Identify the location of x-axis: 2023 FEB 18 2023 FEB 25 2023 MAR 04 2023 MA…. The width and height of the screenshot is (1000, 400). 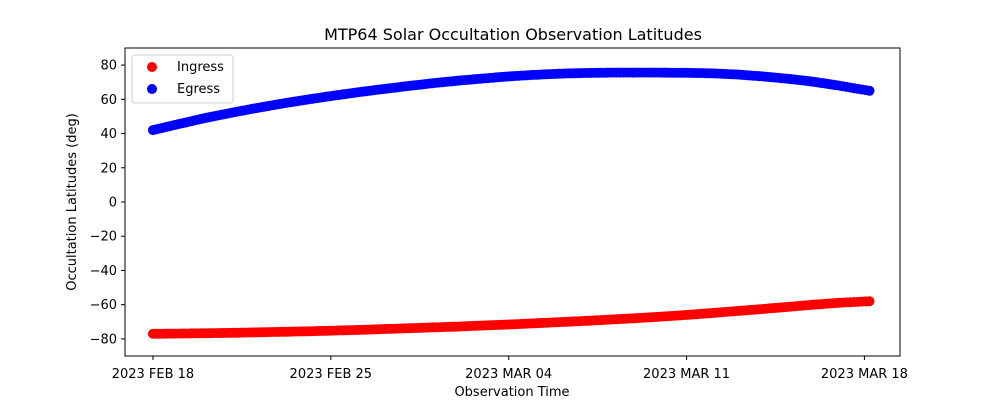
(510, 369).